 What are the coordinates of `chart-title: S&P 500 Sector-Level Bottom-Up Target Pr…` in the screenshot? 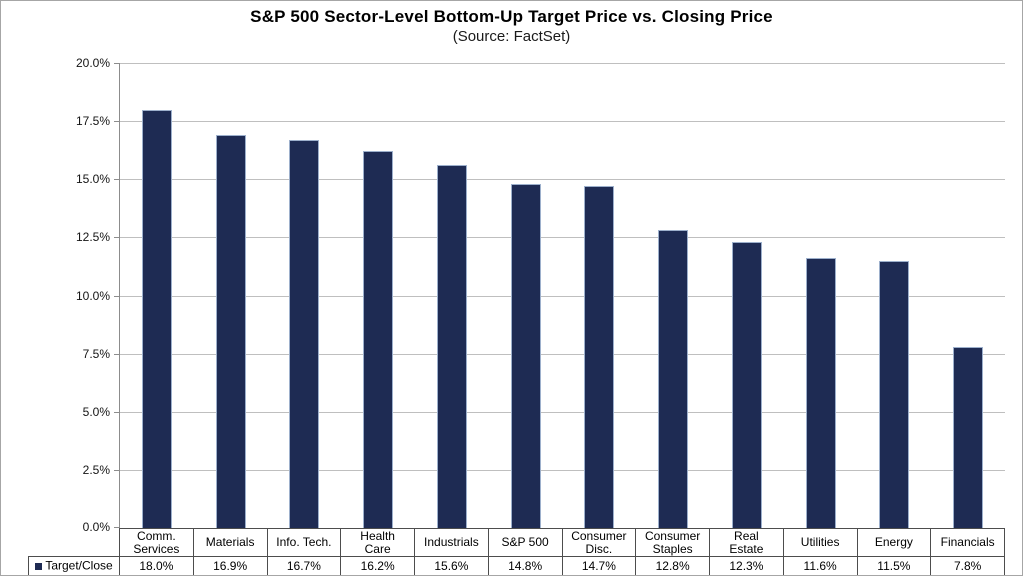 It's located at (511, 16).